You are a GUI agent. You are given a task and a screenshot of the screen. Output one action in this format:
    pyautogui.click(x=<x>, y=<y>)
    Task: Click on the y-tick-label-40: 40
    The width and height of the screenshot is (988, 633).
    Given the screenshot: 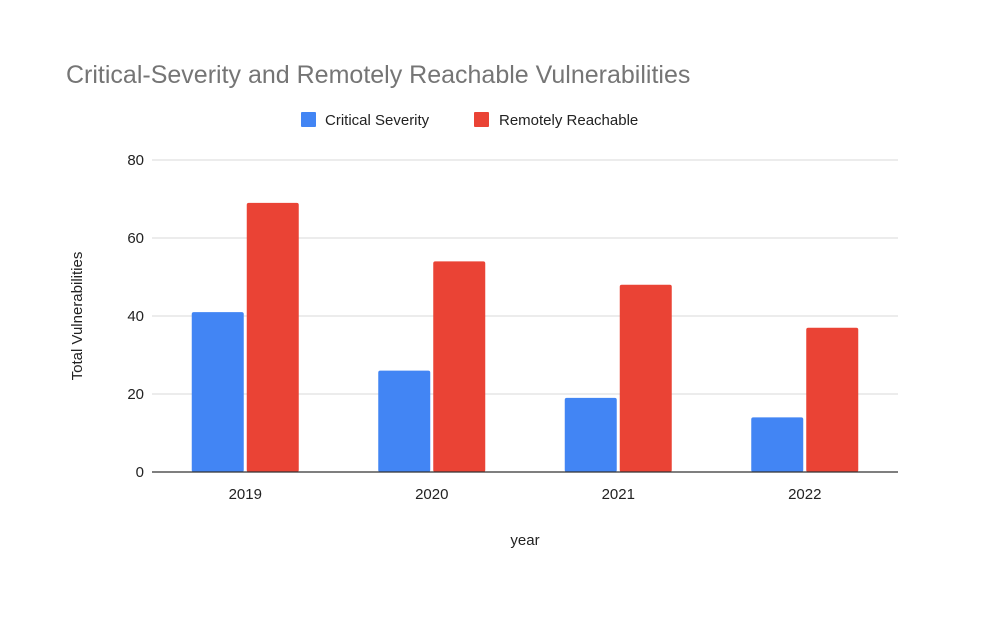 What is the action you would take?
    pyautogui.click(x=135, y=316)
    